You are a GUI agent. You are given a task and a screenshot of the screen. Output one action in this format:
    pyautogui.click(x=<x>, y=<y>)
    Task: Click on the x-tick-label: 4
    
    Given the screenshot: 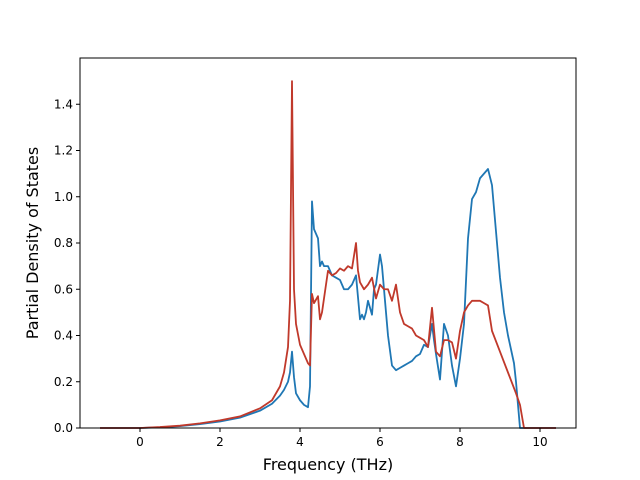 What is the action you would take?
    pyautogui.click(x=300, y=442)
    